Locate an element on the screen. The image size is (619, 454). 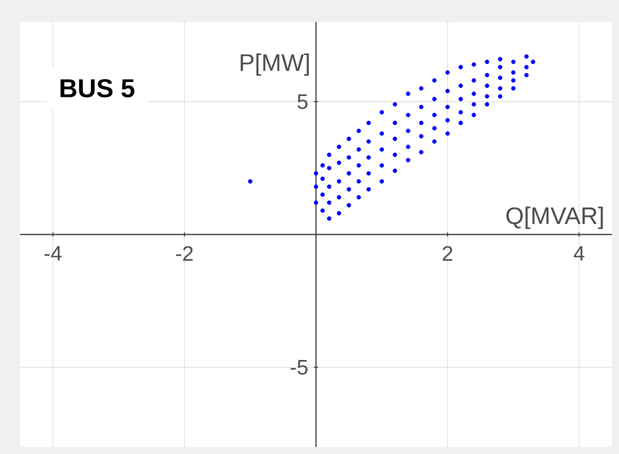
y-tick-label: 5 is located at coordinates (303, 101).